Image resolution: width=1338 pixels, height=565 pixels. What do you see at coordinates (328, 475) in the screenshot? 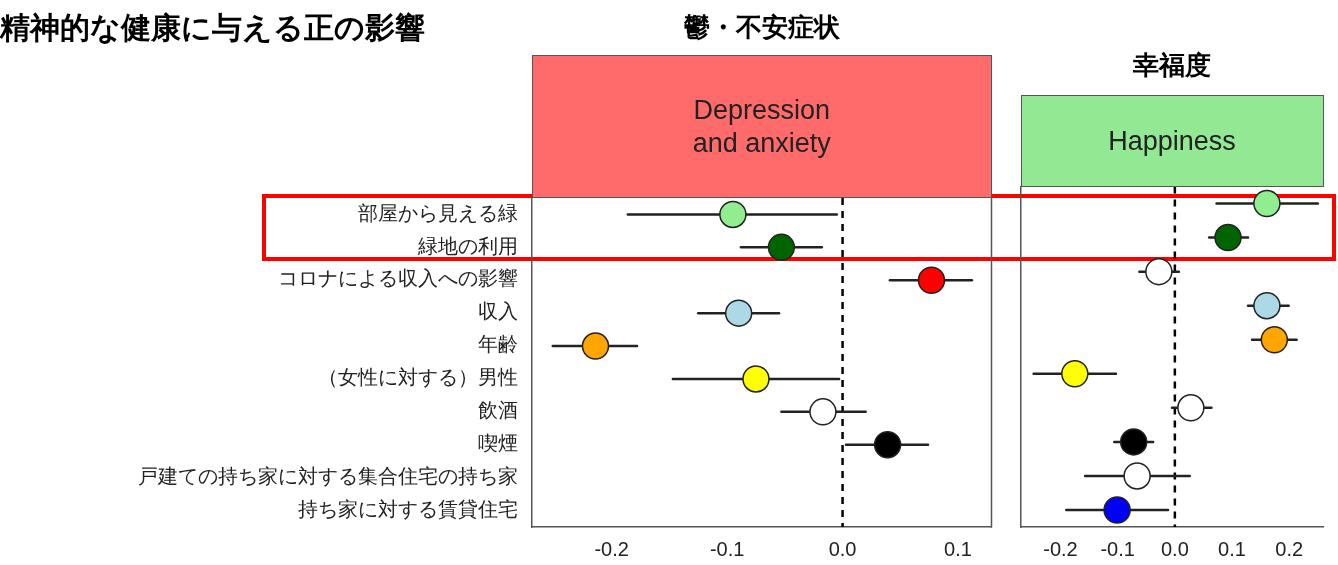
I see `y-tick-label: 戸建ての持ち家に対する集合住宅の持ち家` at bounding box center [328, 475].